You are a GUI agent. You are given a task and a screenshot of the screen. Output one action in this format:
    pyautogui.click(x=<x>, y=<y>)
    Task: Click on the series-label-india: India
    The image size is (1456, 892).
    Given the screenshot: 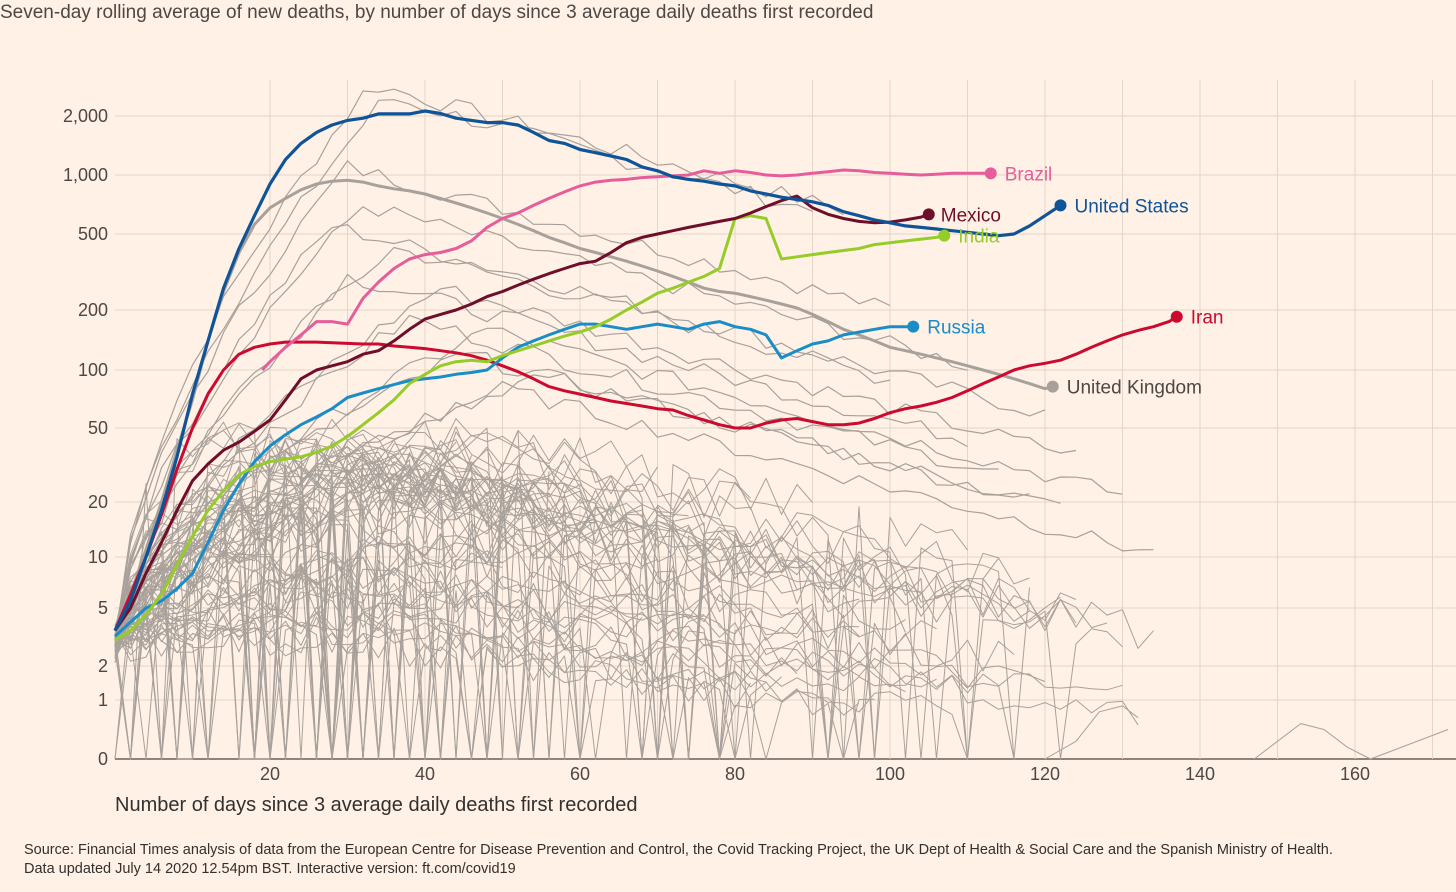 What is the action you would take?
    pyautogui.click(x=979, y=237)
    